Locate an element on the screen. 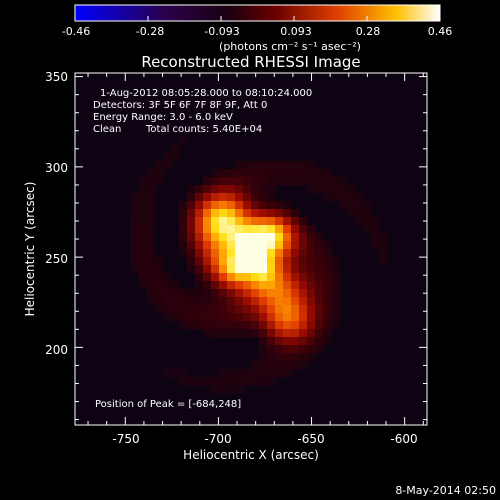 The width and height of the screenshot is (500, 500). x-tick-label: -650 is located at coordinates (310, 439).